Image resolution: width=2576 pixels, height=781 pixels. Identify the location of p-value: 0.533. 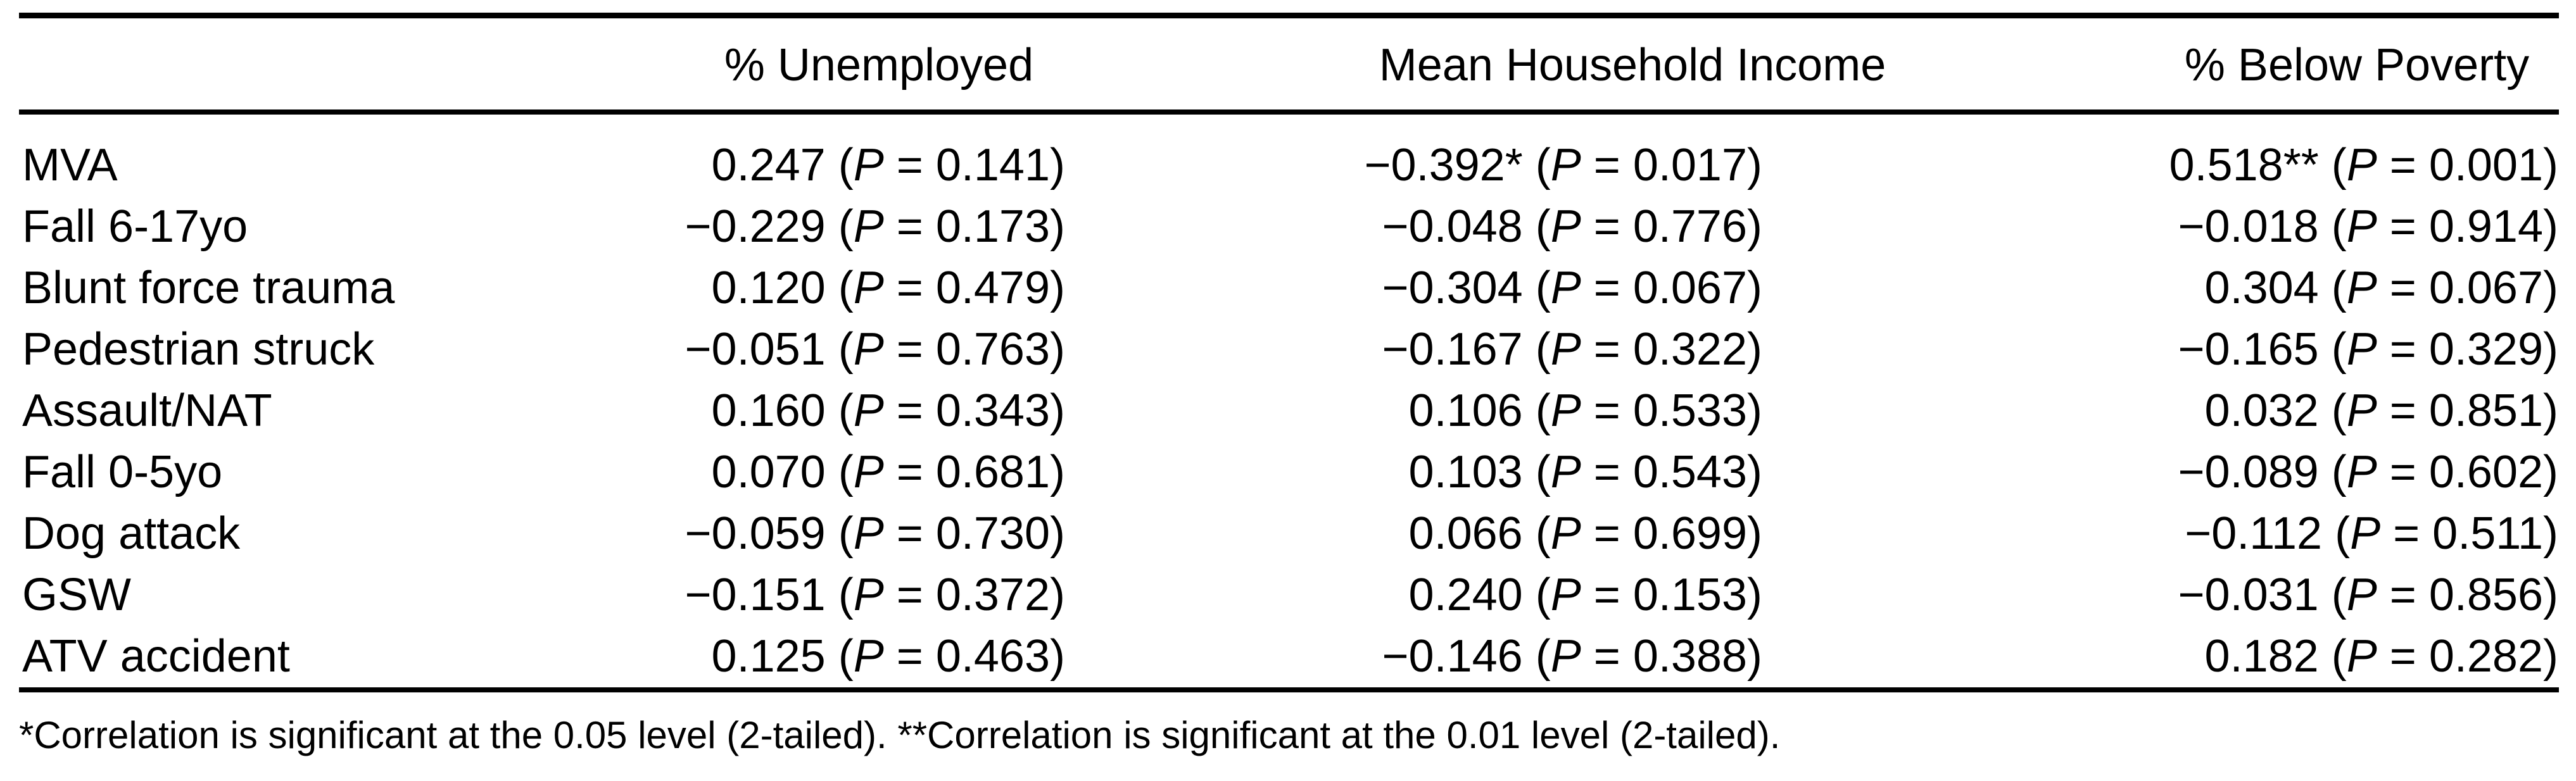
(1690, 410).